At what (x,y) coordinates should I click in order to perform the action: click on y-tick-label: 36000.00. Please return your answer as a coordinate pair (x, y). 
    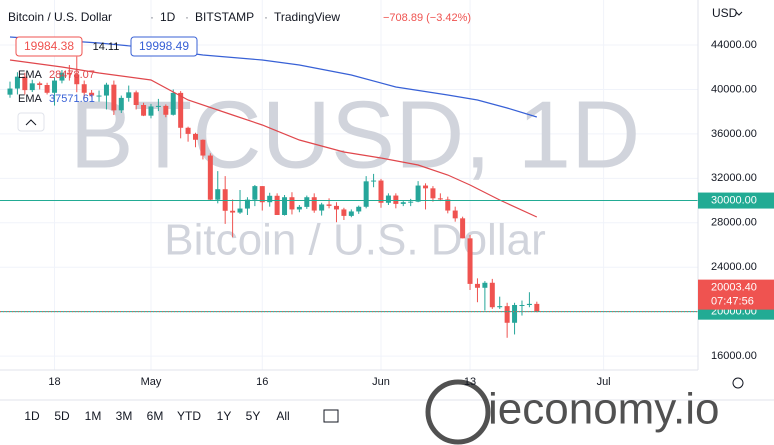
    Looking at the image, I should click on (734, 134).